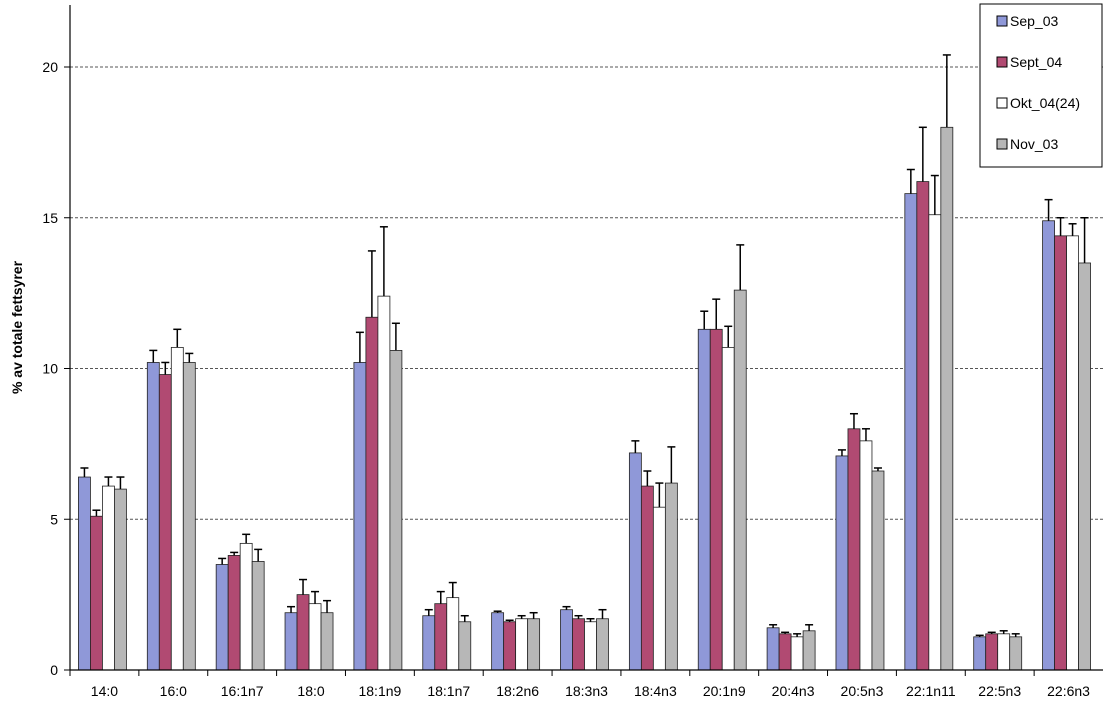 Image resolution: width=1103 pixels, height=706 pixels. Describe the element at coordinates (1048, 445) in the screenshot. I see `bar-sep-03-22-6n3` at that location.